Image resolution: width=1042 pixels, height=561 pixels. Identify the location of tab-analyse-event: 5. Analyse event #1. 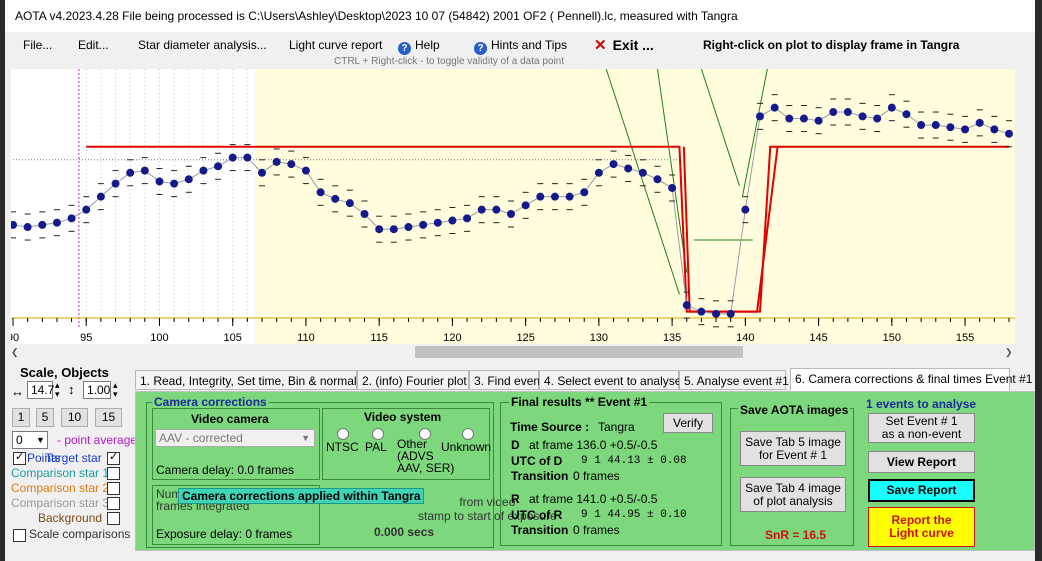
(734, 380).